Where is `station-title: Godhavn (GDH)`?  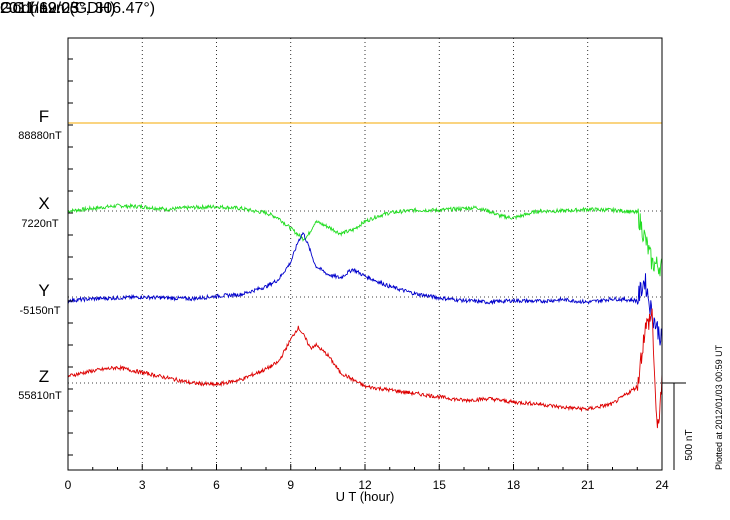
station-title: Godhavn (GDH) is located at coordinates (58, 8).